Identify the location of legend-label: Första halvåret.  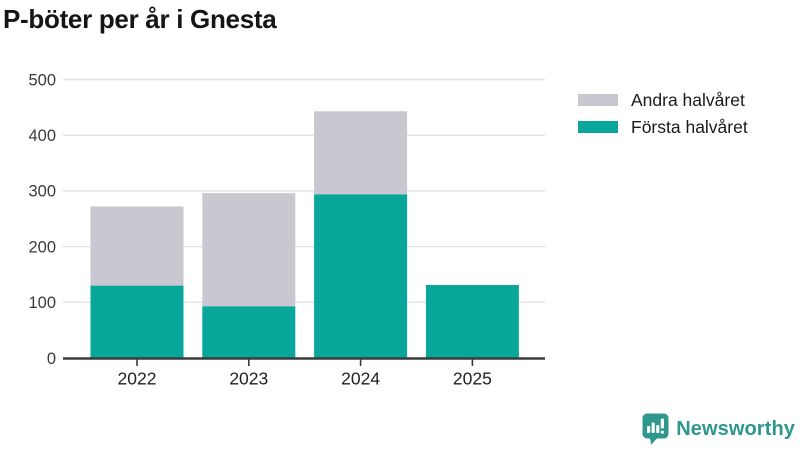
(689, 126).